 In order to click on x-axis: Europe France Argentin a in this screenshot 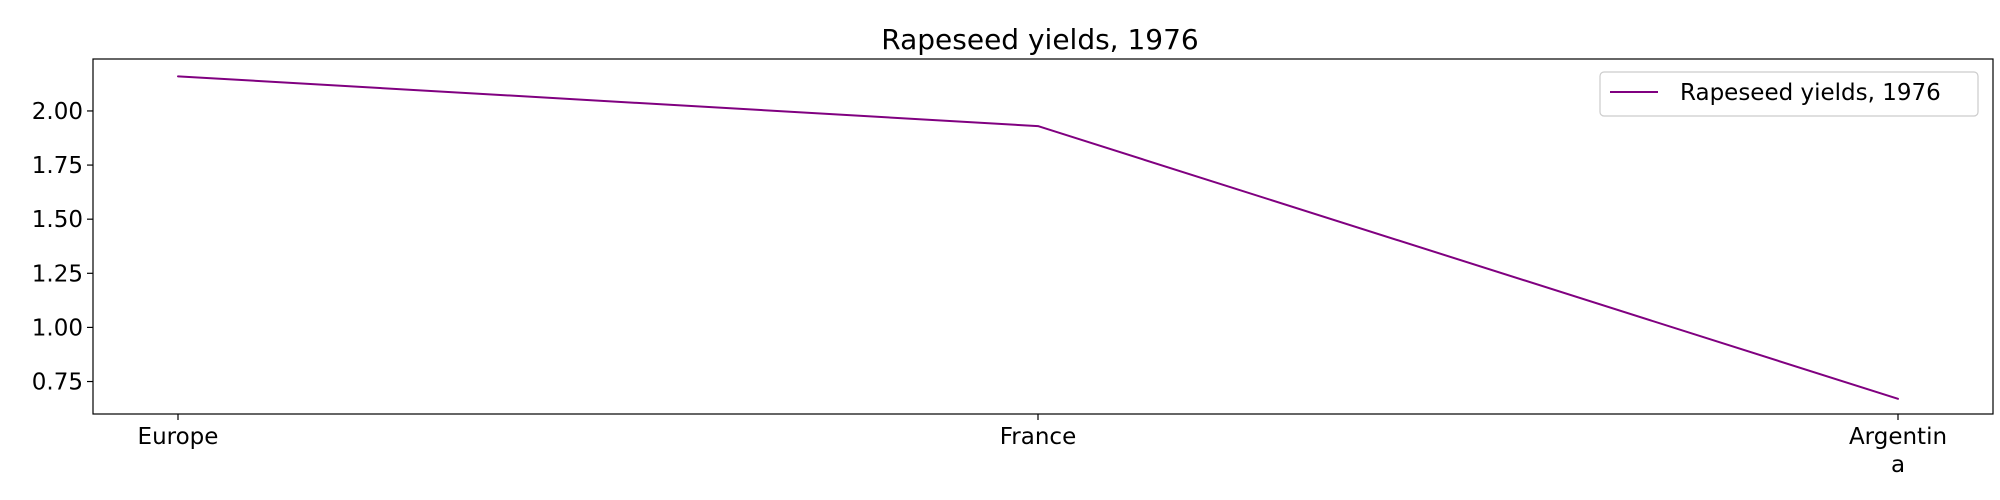, I will do `click(1042, 446)`.